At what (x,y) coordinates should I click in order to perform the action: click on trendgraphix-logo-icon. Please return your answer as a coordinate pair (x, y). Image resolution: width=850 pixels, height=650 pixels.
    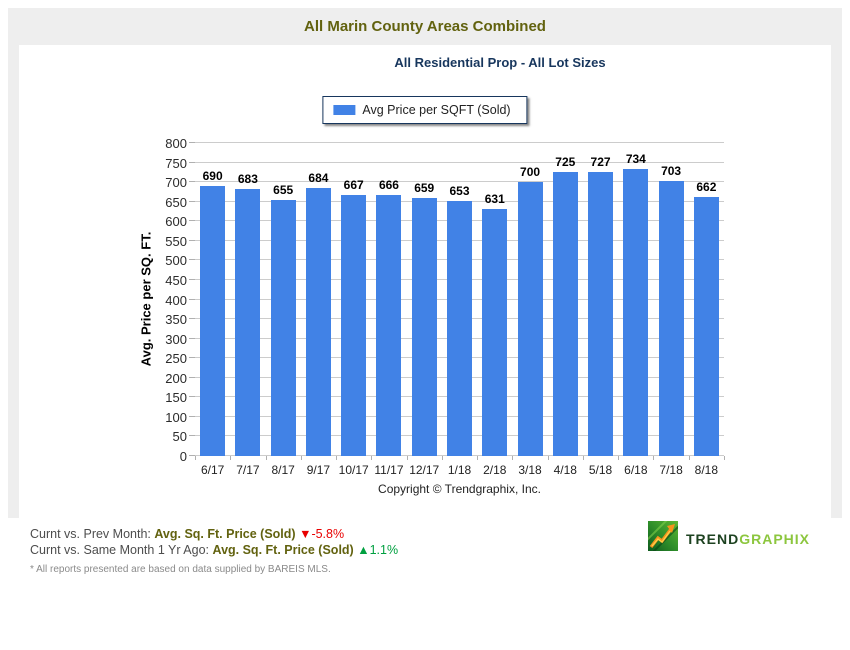
    Looking at the image, I should click on (663, 536).